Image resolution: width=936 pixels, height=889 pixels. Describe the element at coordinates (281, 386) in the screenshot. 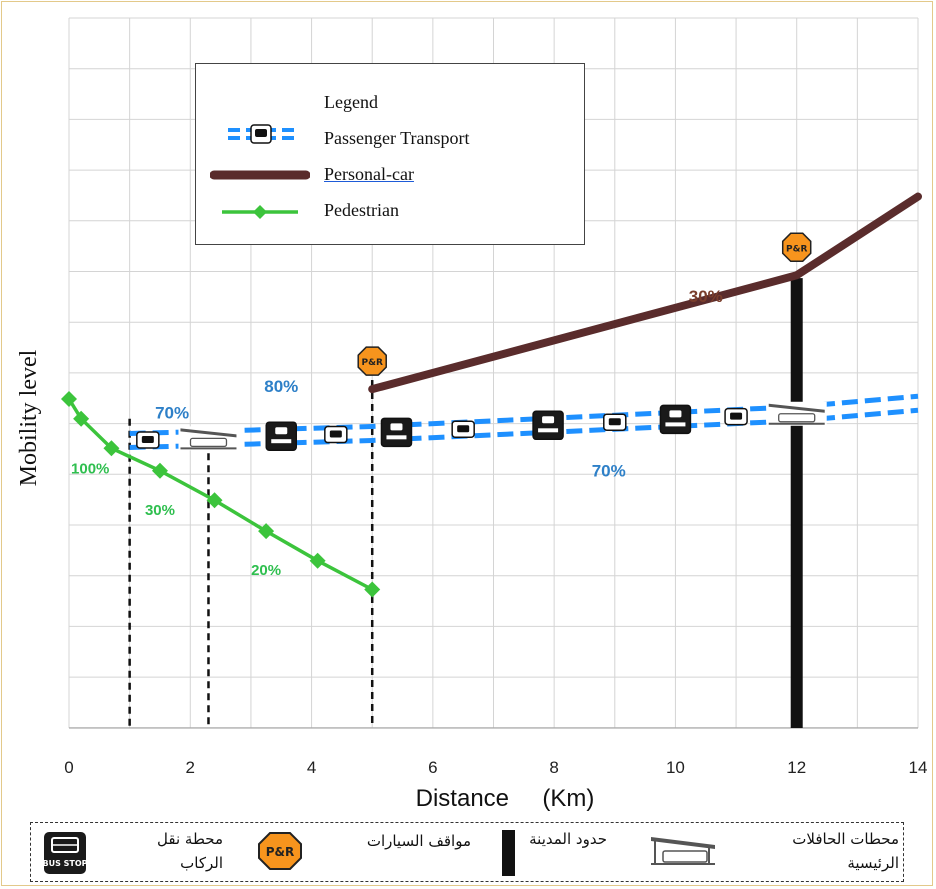

I see `percentage-label: 80%` at that location.